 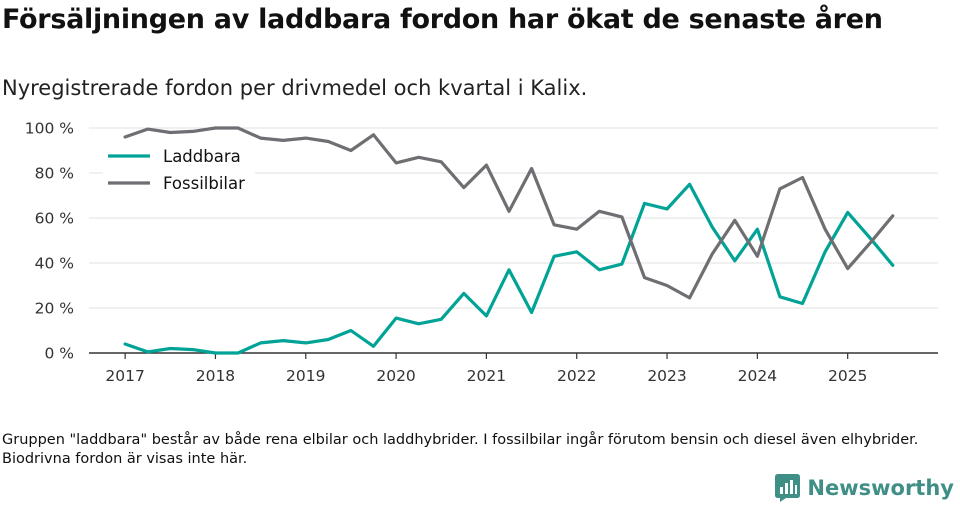 I want to click on legend-label-laddbara: Laddbara, so click(x=202, y=156).